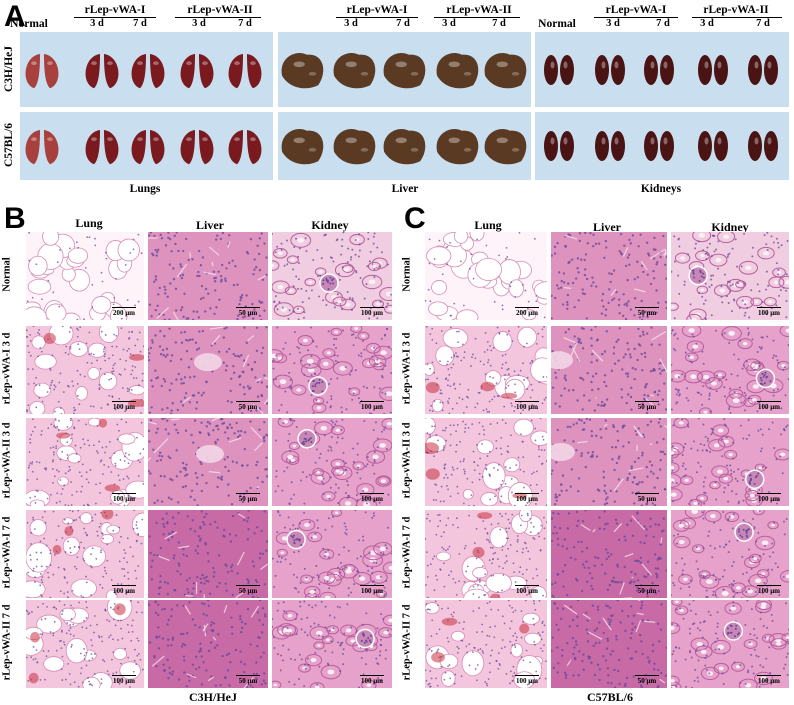 This screenshot has height=705, width=794. I want to click on histology-row-label: rLep-vWA-II 7 d, so click(407, 643).